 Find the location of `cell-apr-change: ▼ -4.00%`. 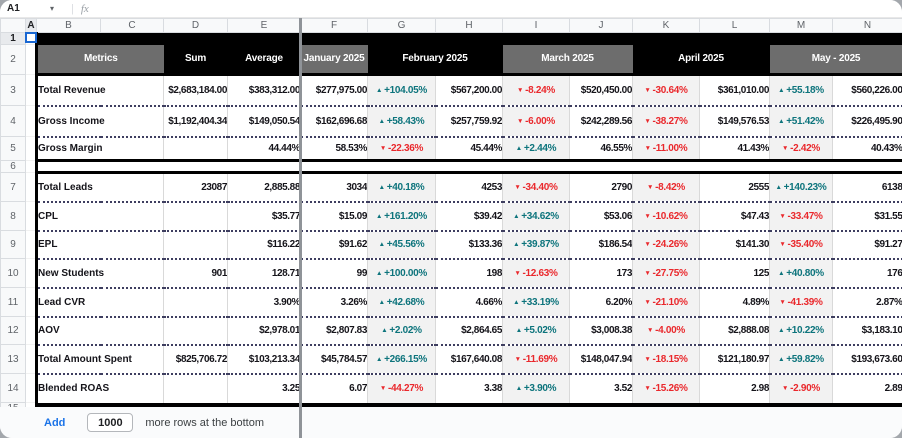

cell-apr-change: ▼ -4.00% is located at coordinates (666, 331).